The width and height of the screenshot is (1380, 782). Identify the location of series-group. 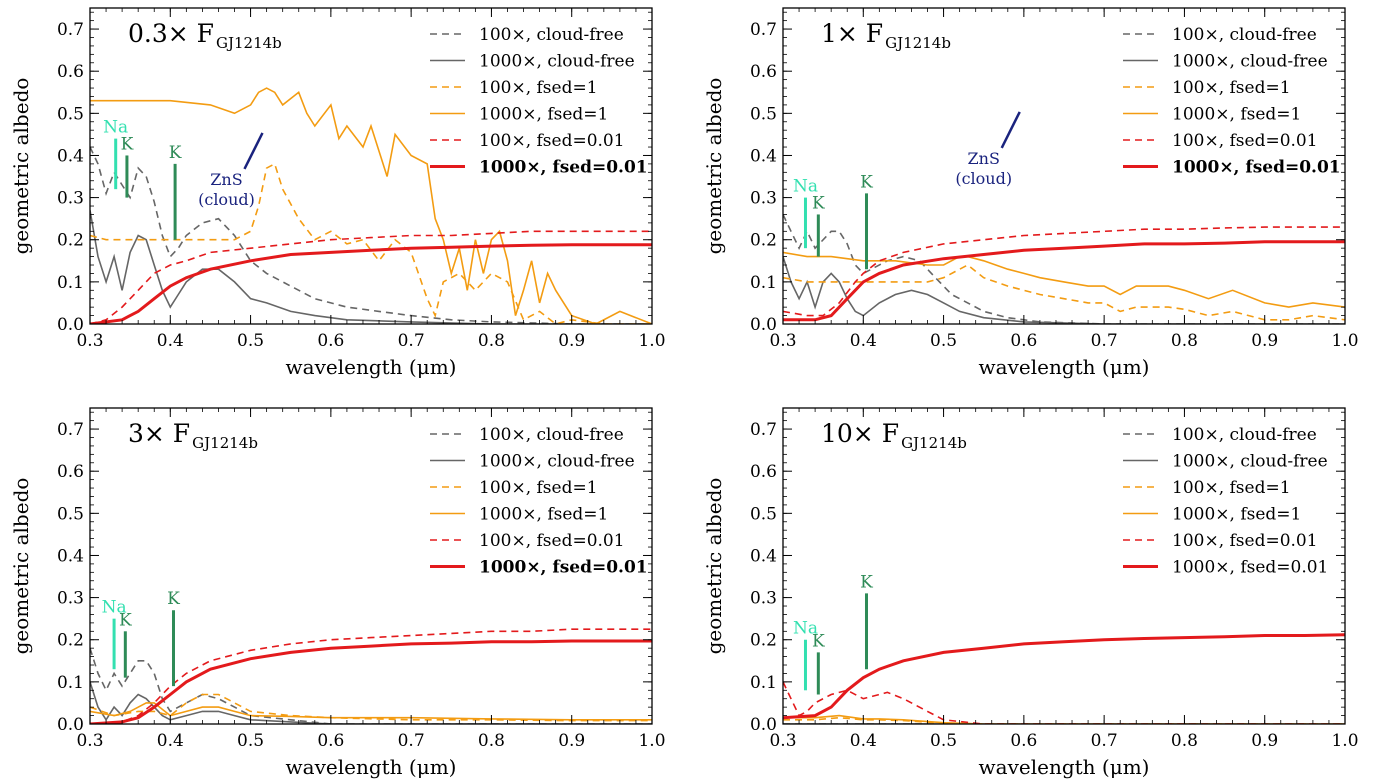
(371, 676).